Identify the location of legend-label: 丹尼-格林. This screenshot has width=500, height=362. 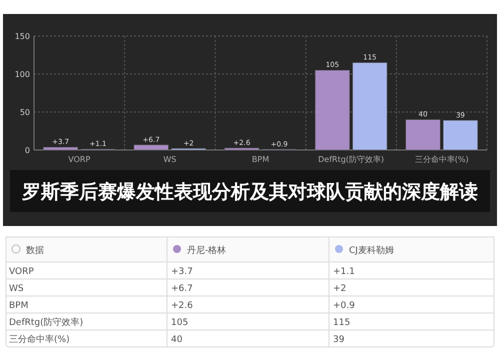
(206, 250).